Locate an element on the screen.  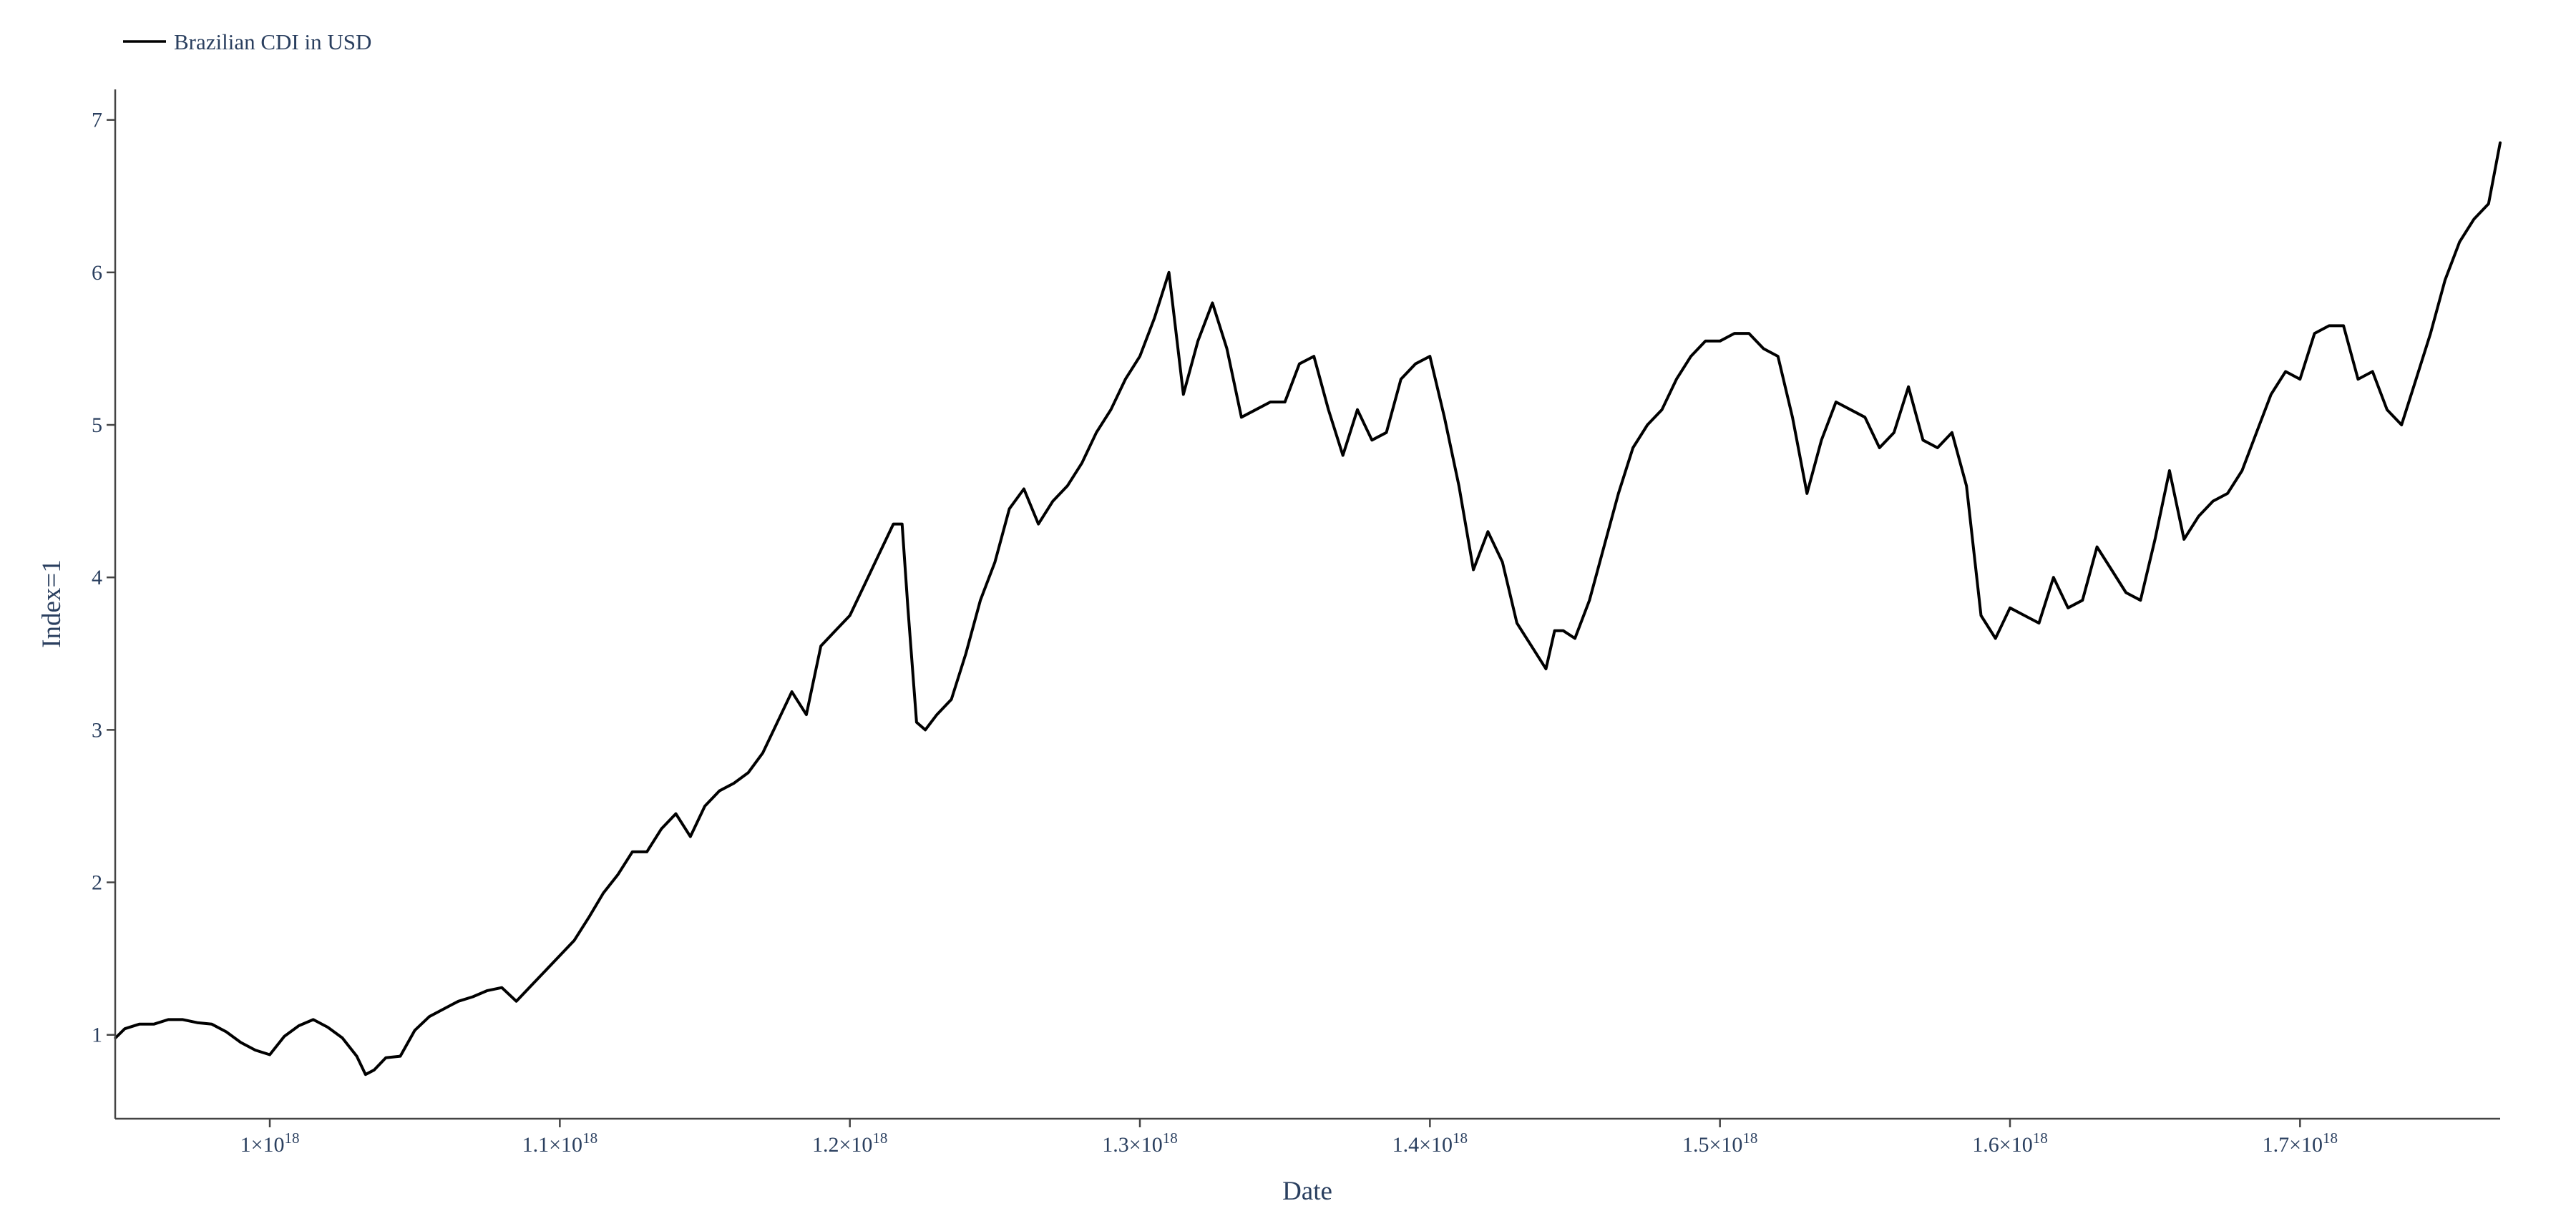
y-axis-title: Index=1 is located at coordinates (52, 603).